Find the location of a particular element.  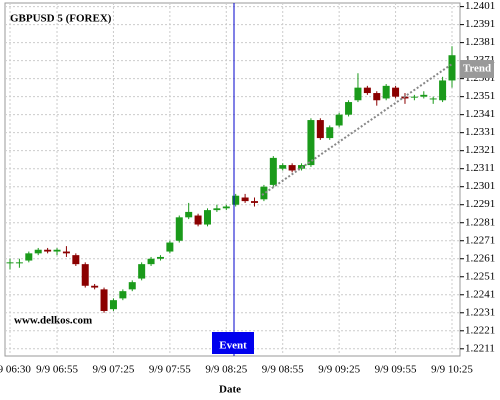

y-tick-label: 1.2231 is located at coordinates (480, 312).